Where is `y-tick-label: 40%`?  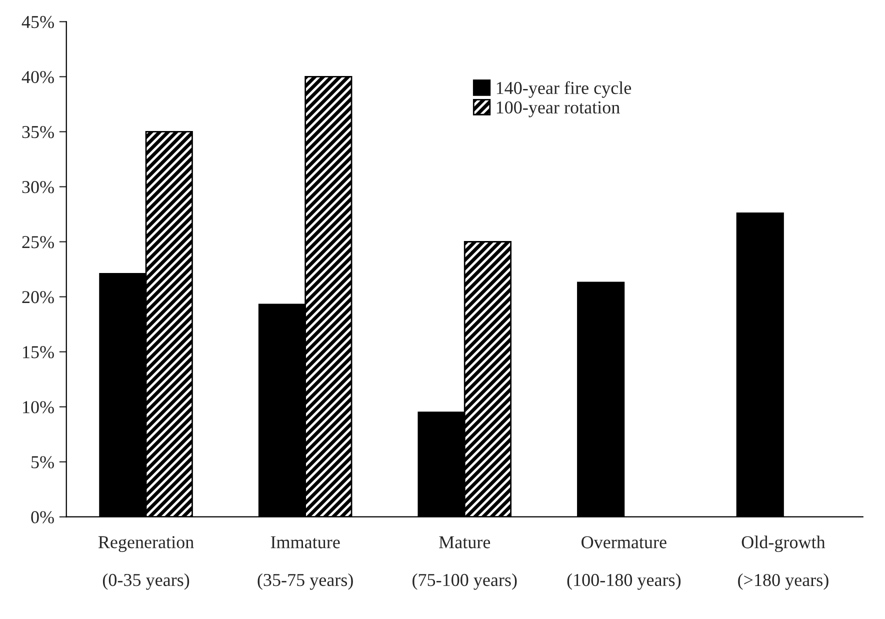
y-tick-label: 40% is located at coordinates (38, 77).